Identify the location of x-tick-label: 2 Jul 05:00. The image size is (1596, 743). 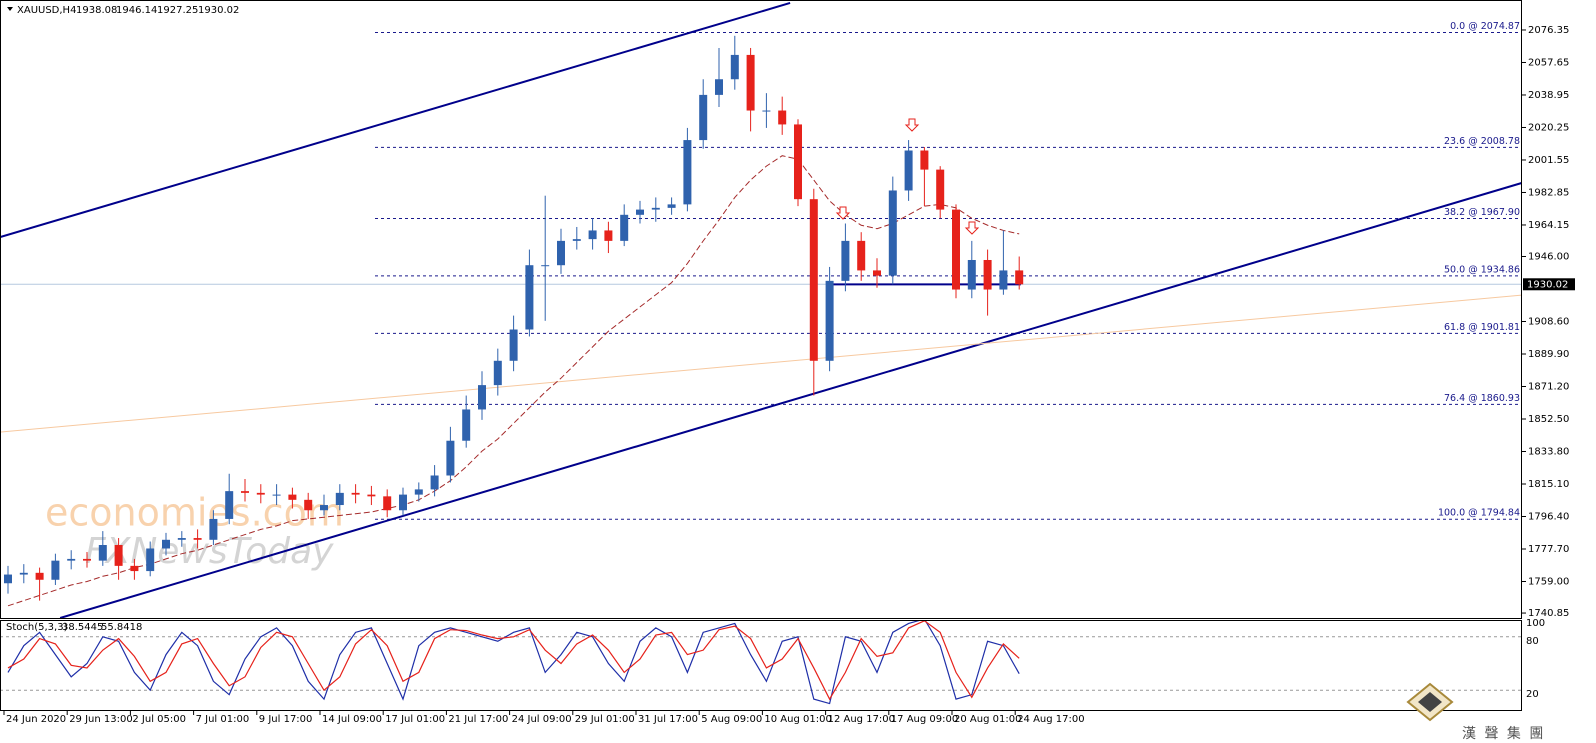
(159, 719).